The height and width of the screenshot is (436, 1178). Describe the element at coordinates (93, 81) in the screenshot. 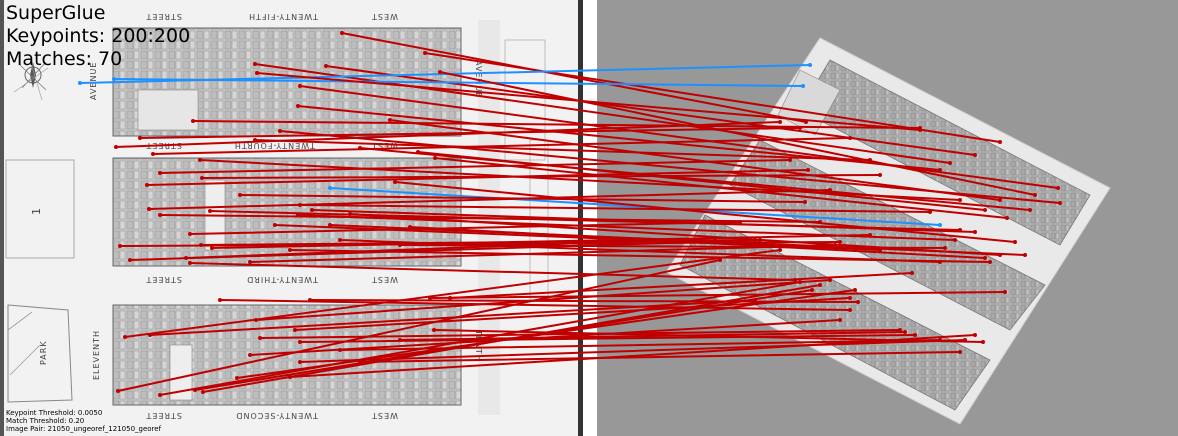

I see `avenue-label: AVENUE` at that location.